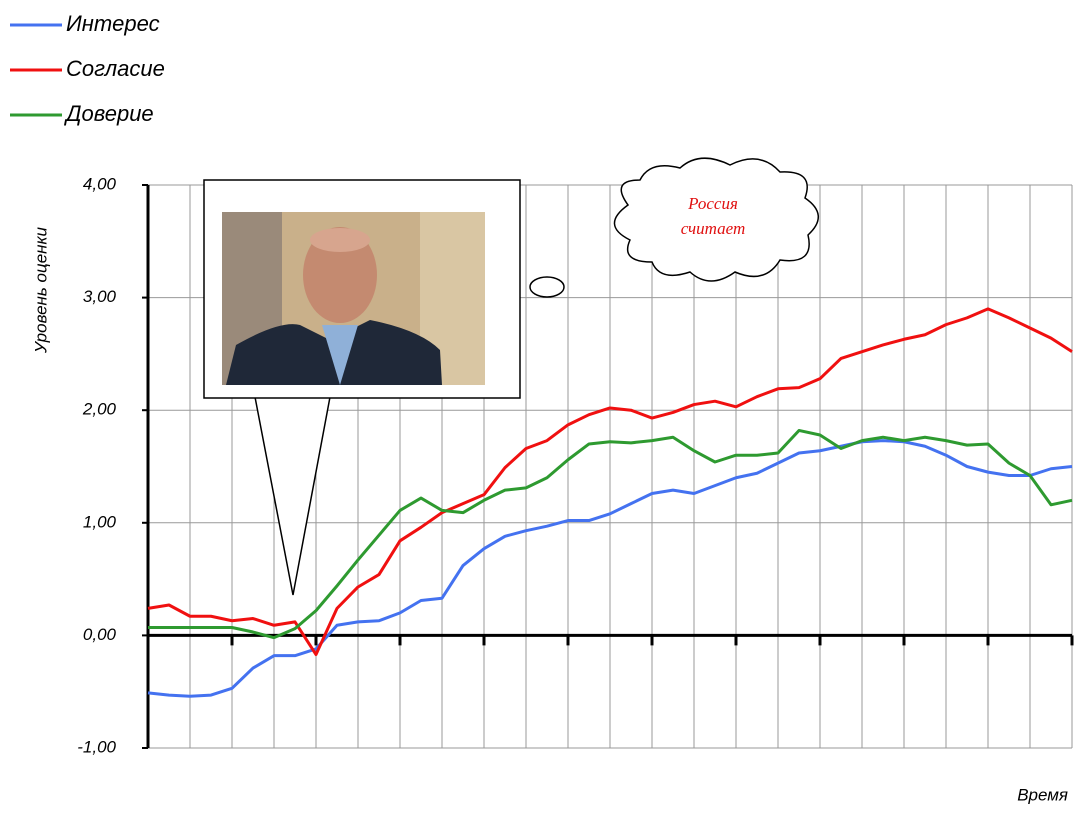  I want to click on thought-cloud, so click(716, 219).